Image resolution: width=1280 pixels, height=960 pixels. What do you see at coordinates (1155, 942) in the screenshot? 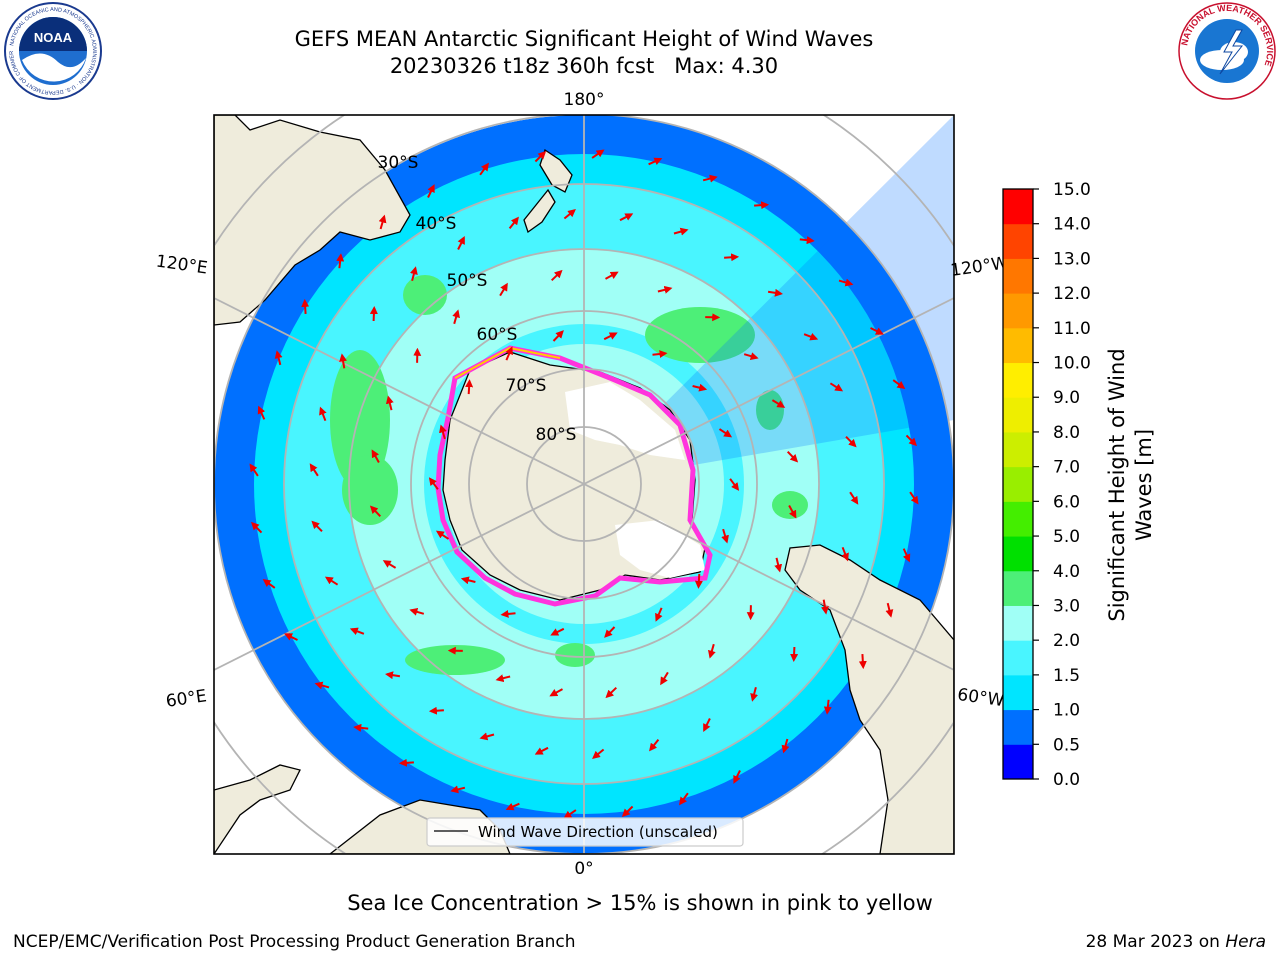
I see `date-value: 28 Mar 2023 on` at bounding box center [1155, 942].